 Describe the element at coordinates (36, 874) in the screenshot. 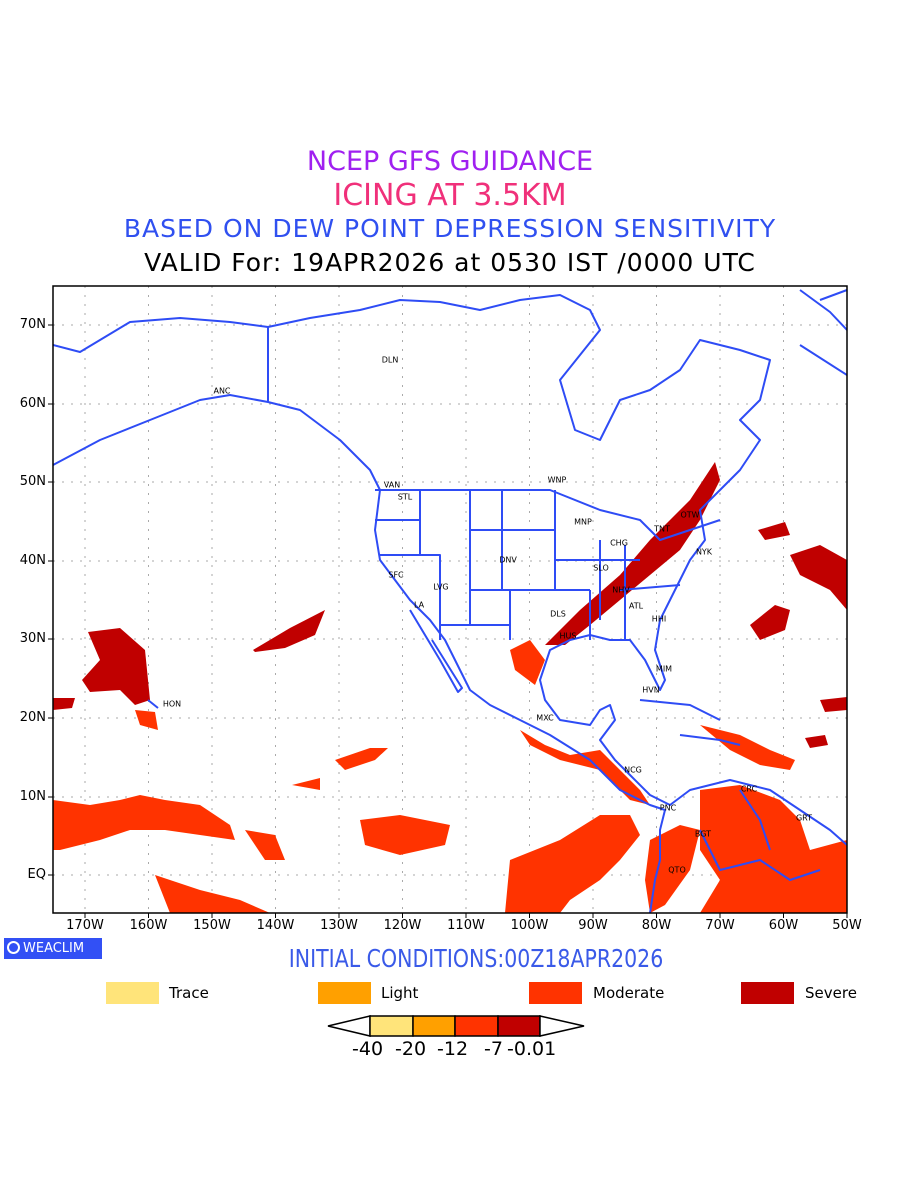

I see `lat-tick-label: EQ` at that location.